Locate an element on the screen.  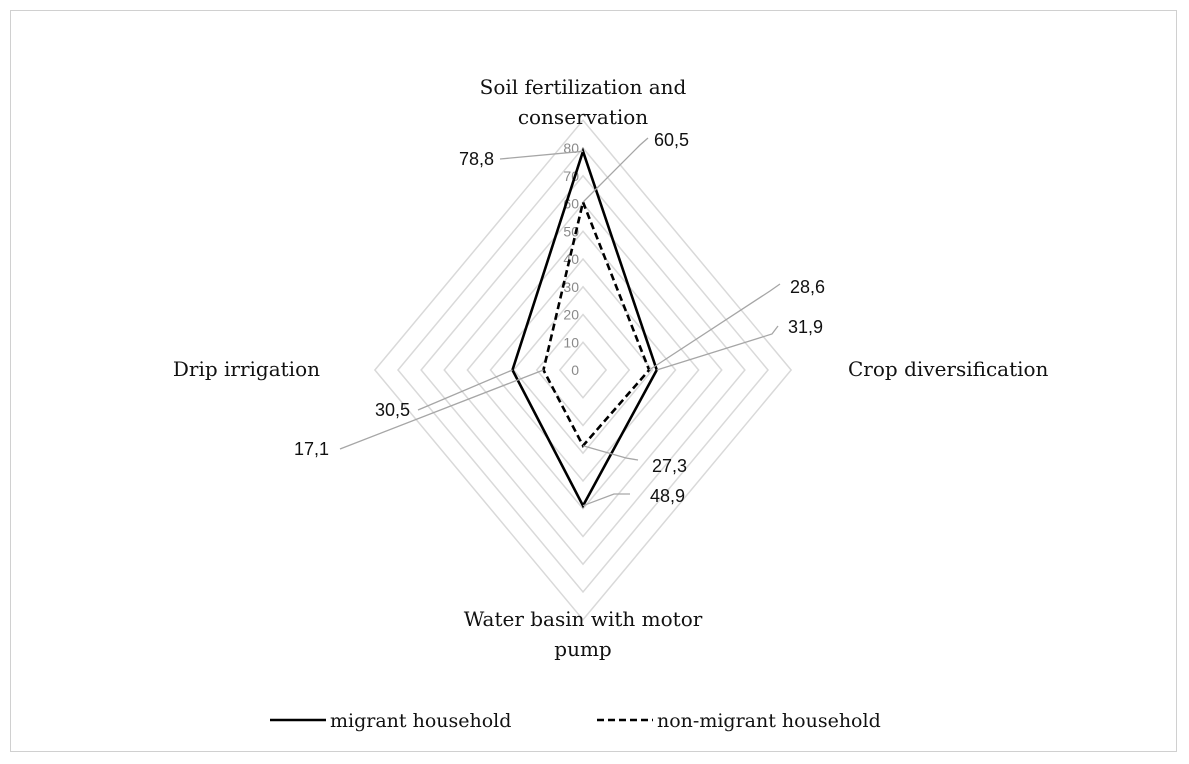
category-label: Water basin with motor pump is located at coordinates (583, 634).